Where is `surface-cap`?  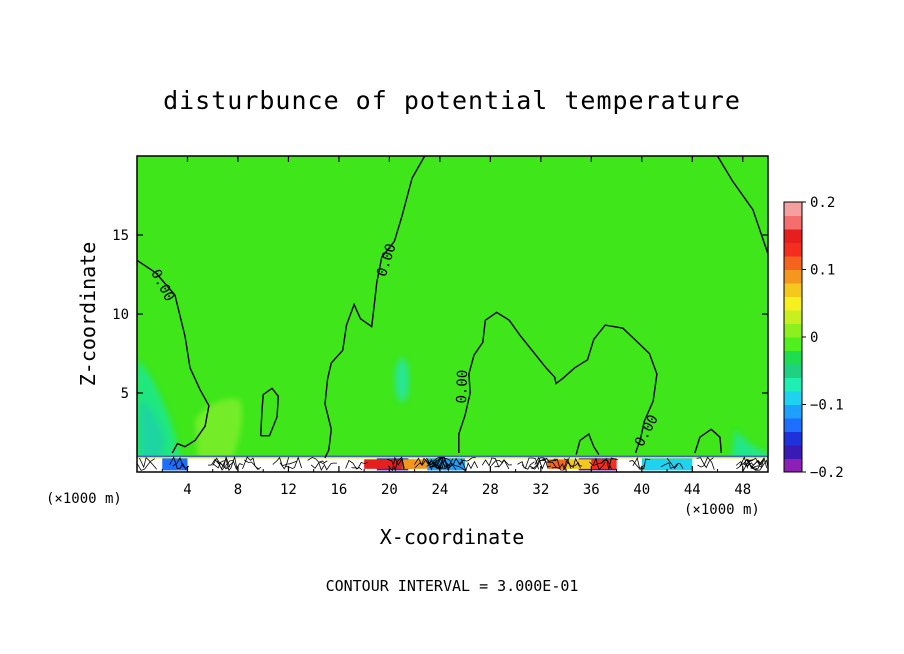
surface-cap is located at coordinates (452, 457).